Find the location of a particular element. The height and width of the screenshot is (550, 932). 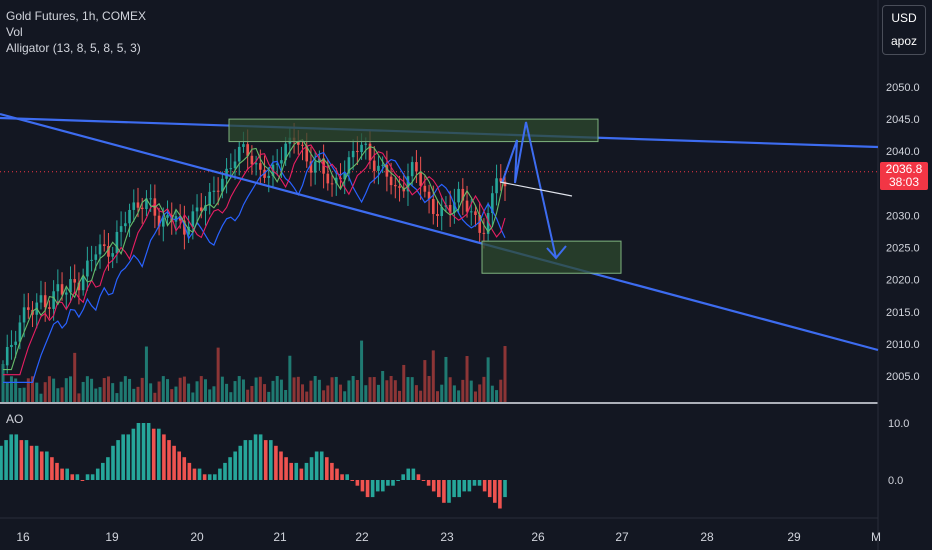

last-price-value: 2036.8 is located at coordinates (904, 169).